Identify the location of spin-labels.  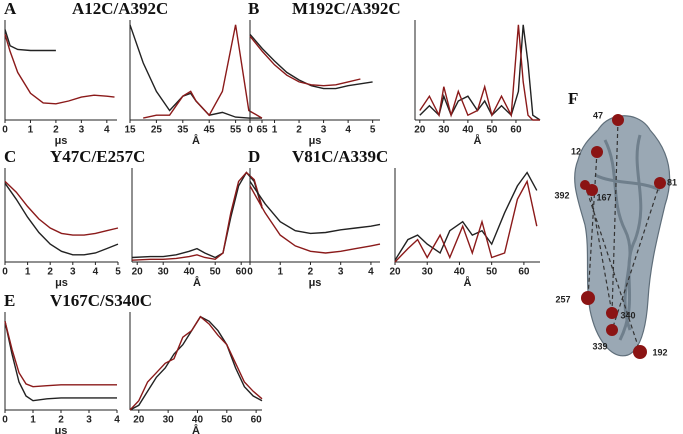
(623, 236).